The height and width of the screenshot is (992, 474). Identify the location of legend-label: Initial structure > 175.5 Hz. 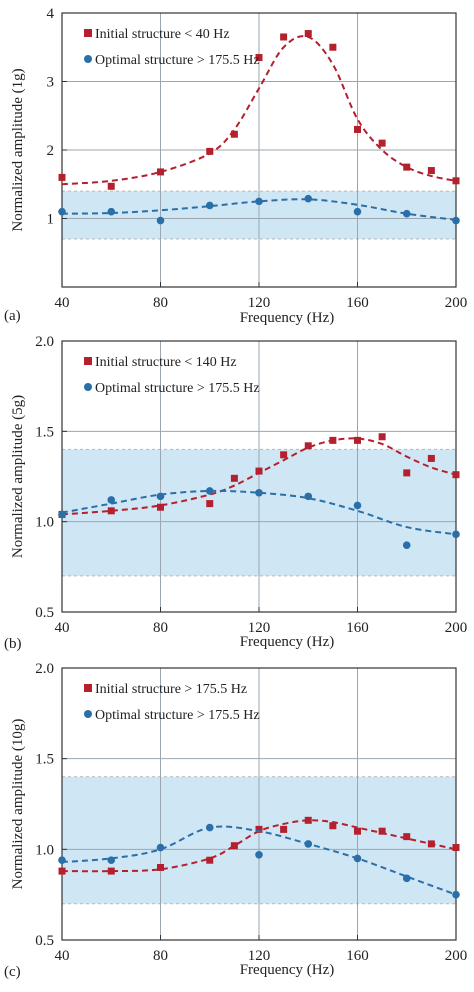
(171, 689).